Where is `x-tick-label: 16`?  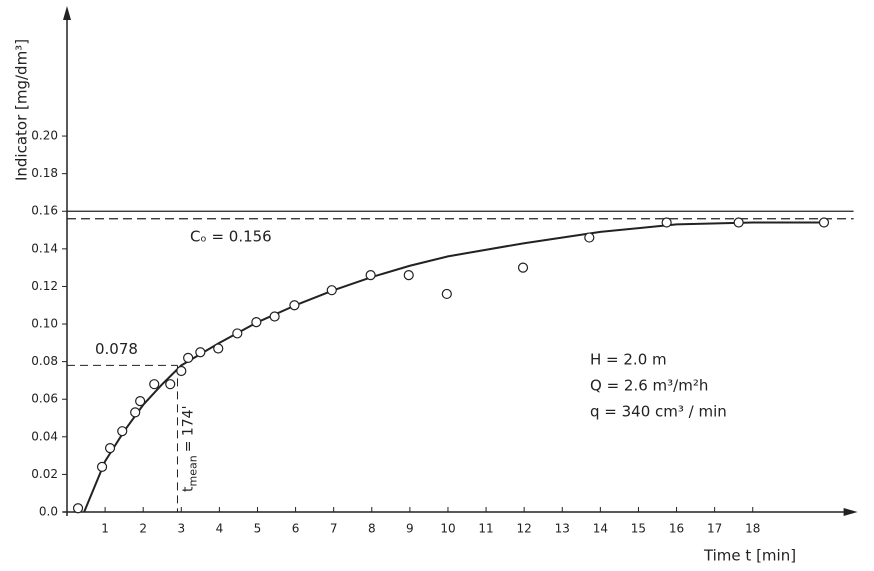
x-tick-label: 16 is located at coordinates (676, 529).